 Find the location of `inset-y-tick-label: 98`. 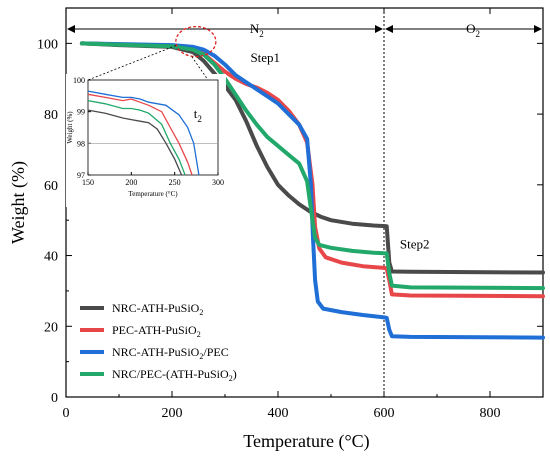

inset-y-tick-label: 98 is located at coordinates (81, 143).